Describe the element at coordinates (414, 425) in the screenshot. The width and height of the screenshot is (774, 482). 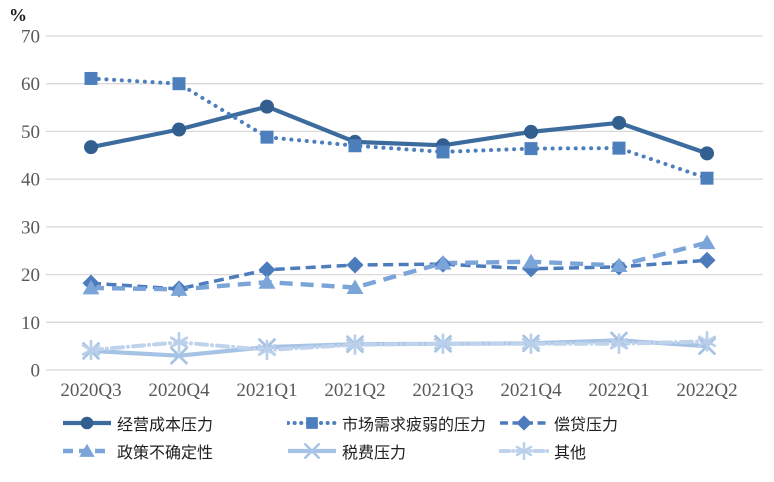
I see `legend-label: 市场需求疲弱的压力` at that location.